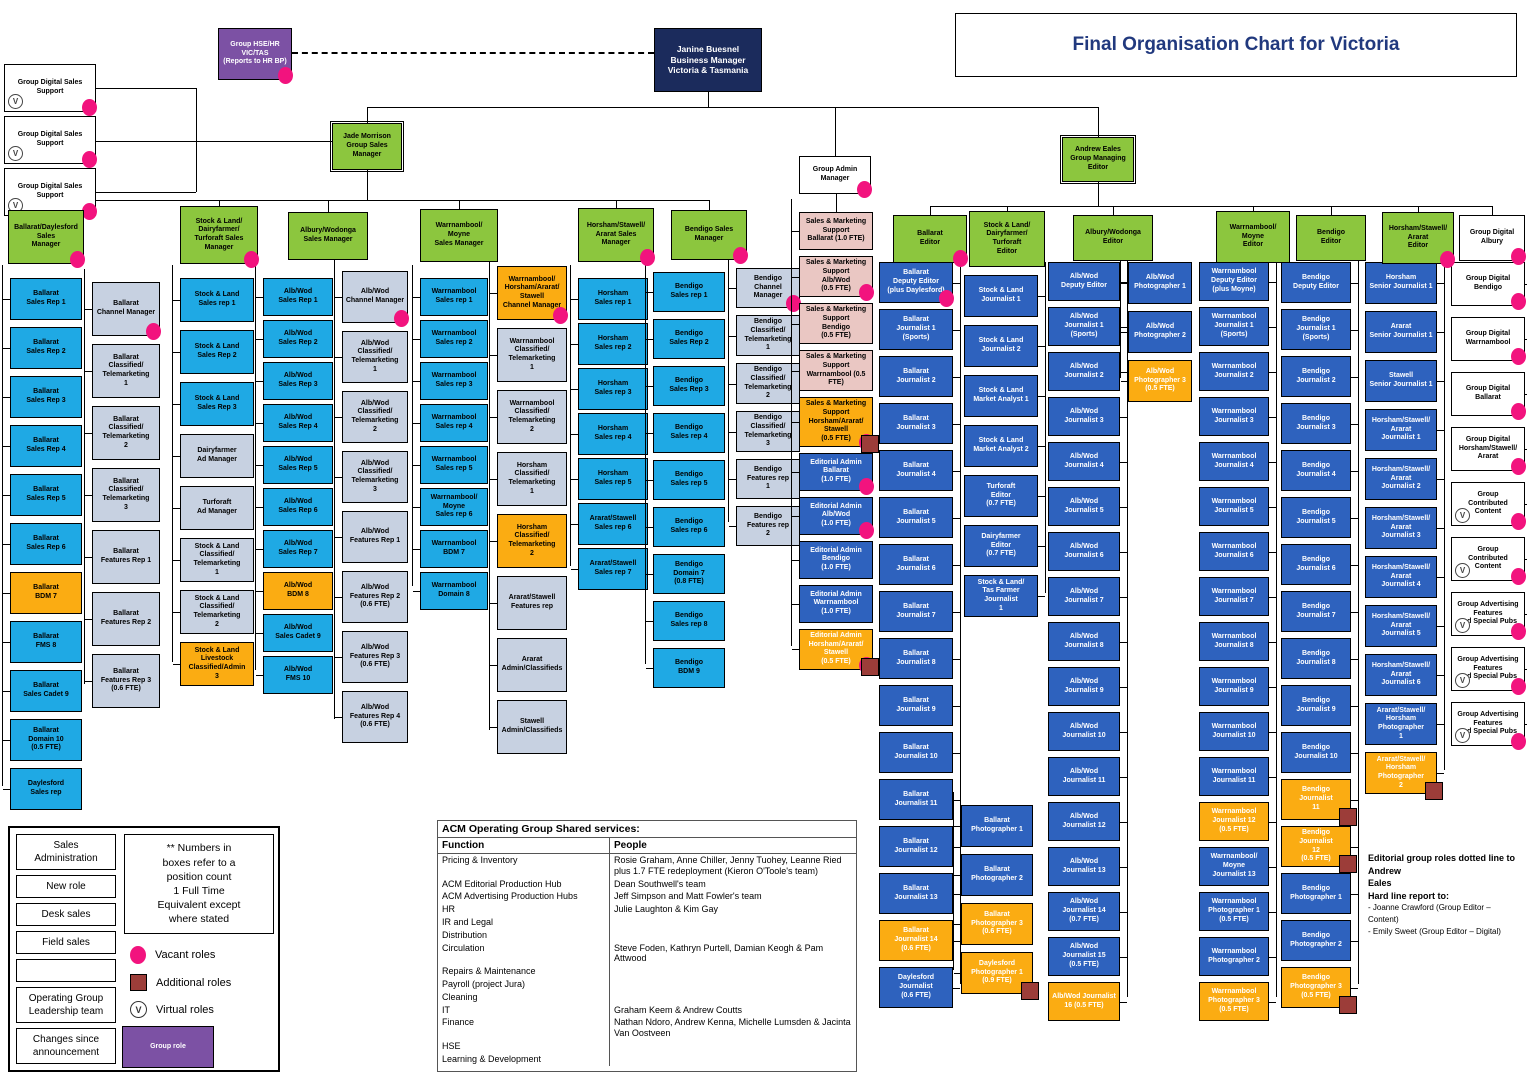 The image size is (1527, 1075). Describe the element at coordinates (122, 433) in the screenshot. I see `ballarat-classified-telemarketing-2: Ballarat Classified/ Telemarketing 2` at that location.